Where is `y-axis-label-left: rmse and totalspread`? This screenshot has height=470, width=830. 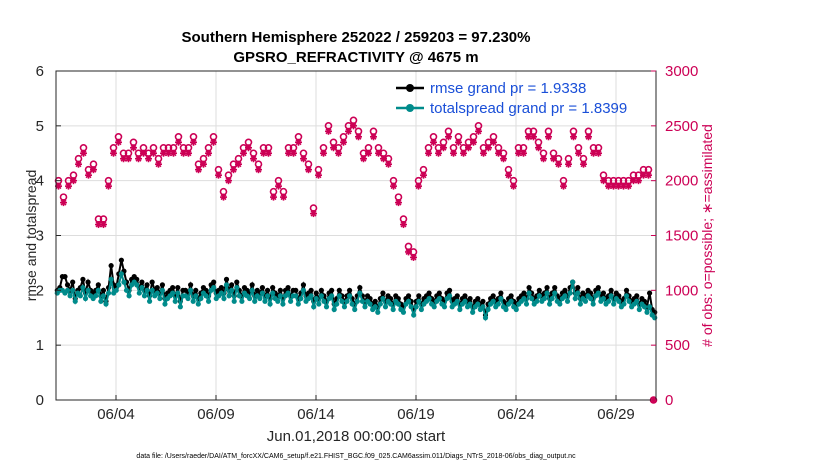 y-axis-label-left: rmse and totalspread is located at coordinates (31, 236).